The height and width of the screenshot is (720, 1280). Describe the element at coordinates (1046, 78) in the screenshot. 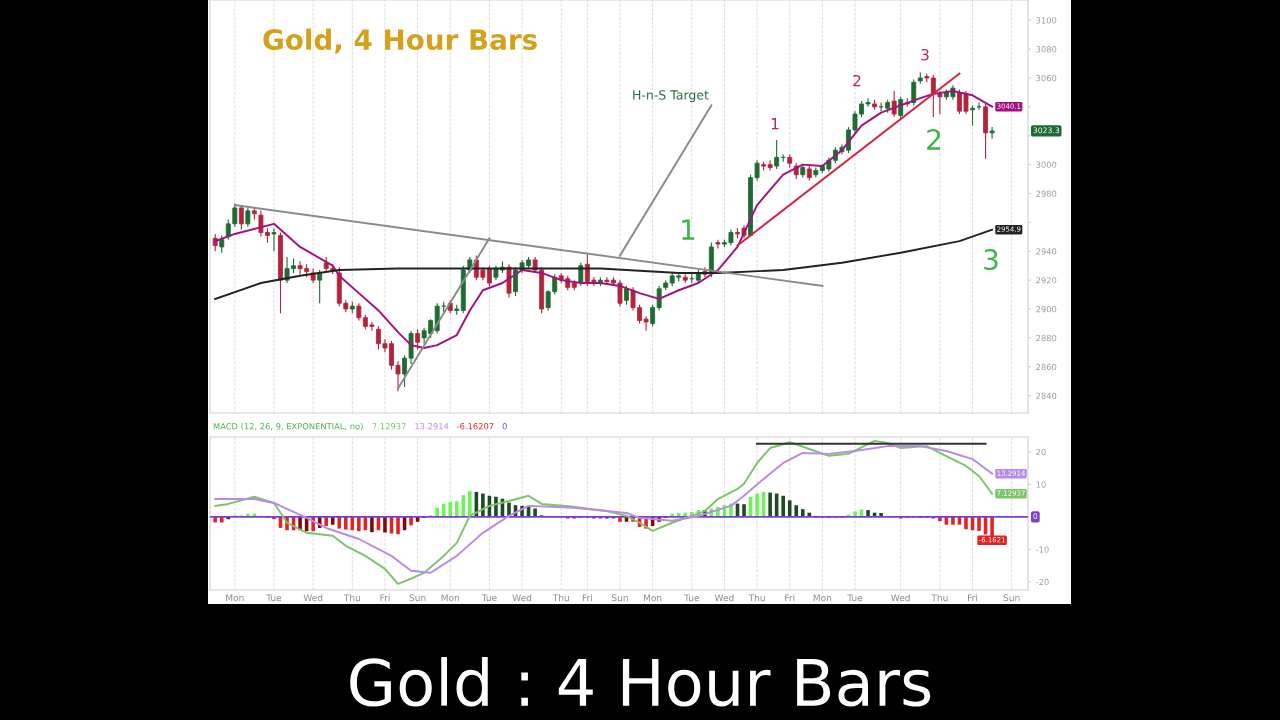

I see `y-tick-label: 3060` at that location.